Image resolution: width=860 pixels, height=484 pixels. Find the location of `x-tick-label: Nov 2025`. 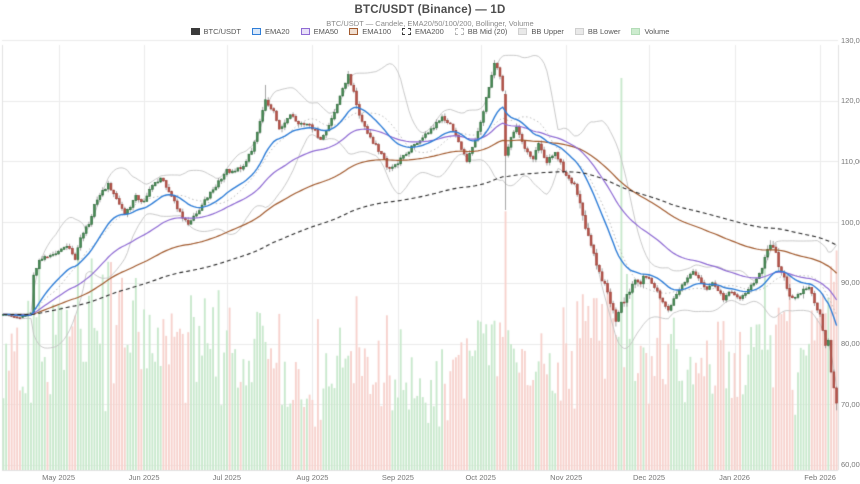

x-tick-label: Nov 2025 is located at coordinates (566, 477).